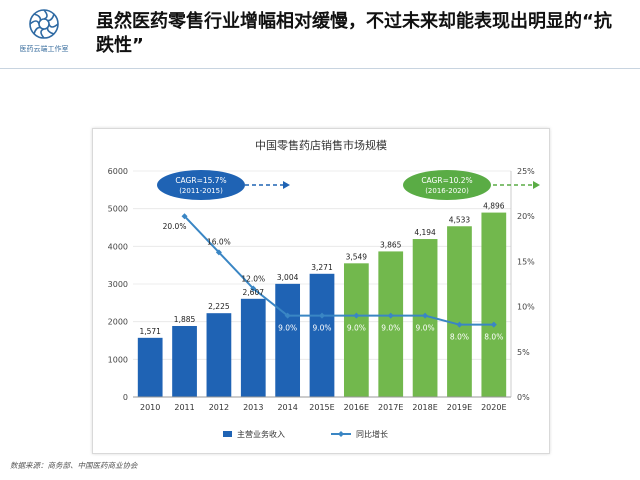 The height and width of the screenshot is (480, 640). Describe the element at coordinates (523, 397) in the screenshot. I see `y-right-tick-label: 0%` at that location.